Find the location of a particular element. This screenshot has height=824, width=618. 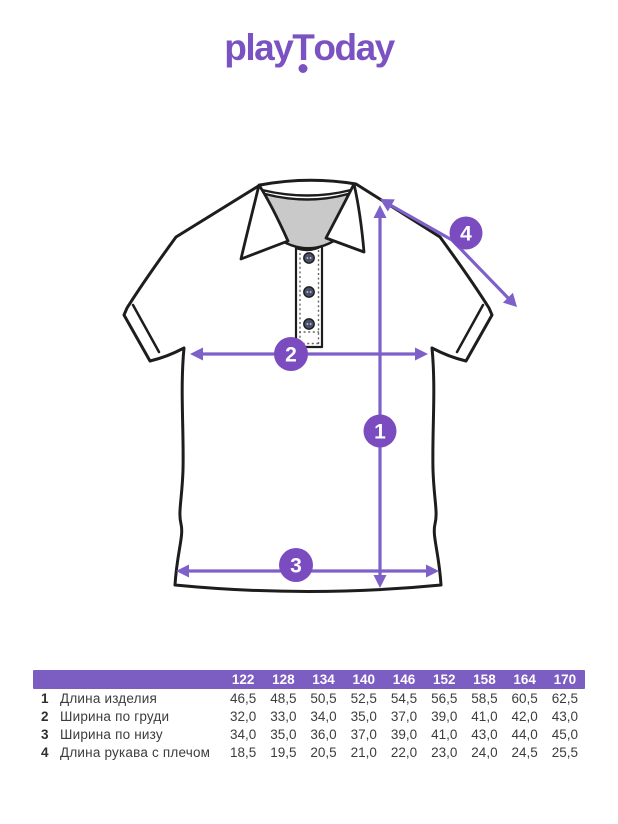

measure-marker-1: 1 is located at coordinates (380, 431).